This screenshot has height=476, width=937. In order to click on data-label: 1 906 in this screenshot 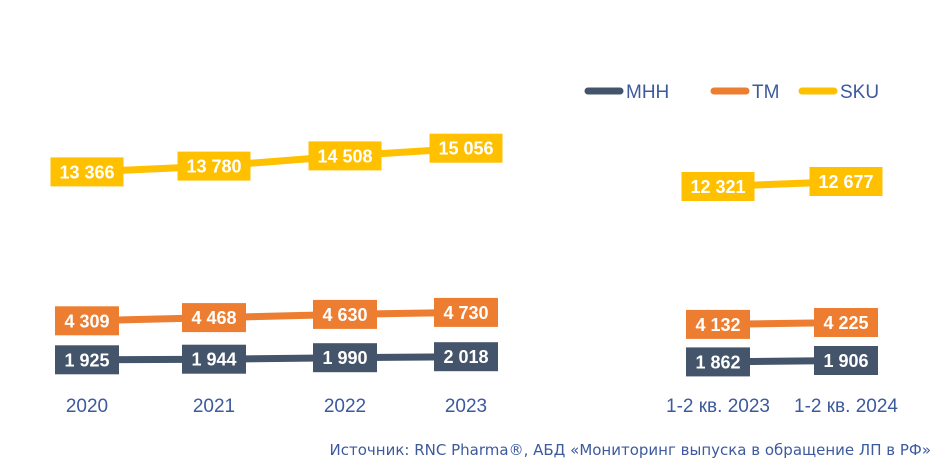, I will do `click(846, 360)`.